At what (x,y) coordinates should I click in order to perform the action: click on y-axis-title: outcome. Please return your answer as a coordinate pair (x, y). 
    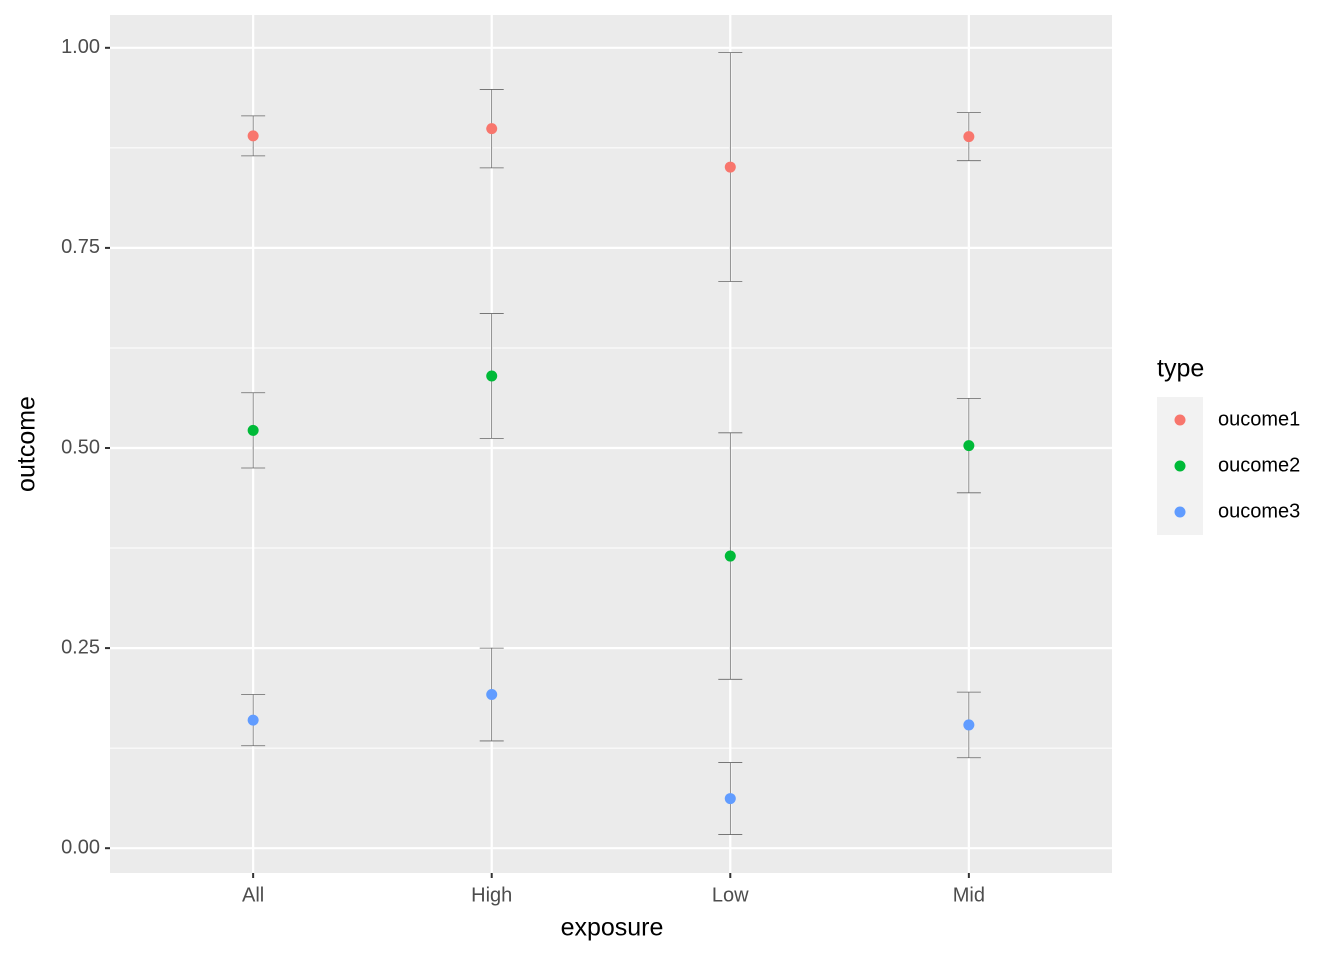
    Looking at the image, I should click on (27, 444).